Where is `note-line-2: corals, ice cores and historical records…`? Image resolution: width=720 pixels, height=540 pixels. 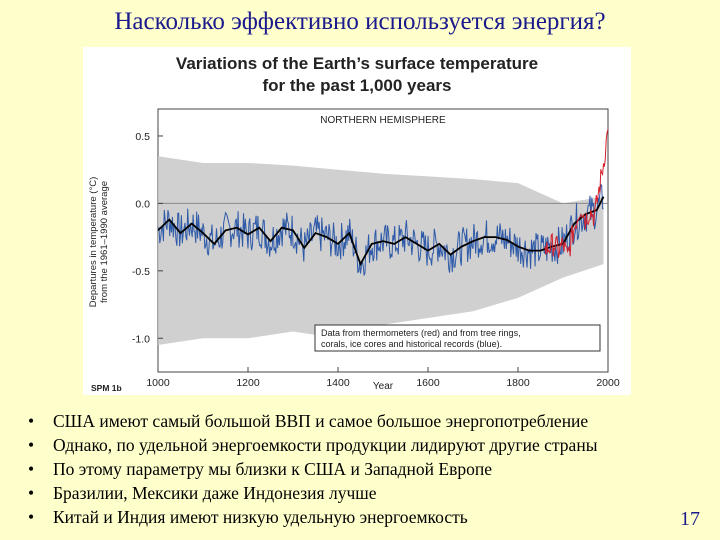 note-line-2: corals, ice cores and historical records… is located at coordinates (411, 344).